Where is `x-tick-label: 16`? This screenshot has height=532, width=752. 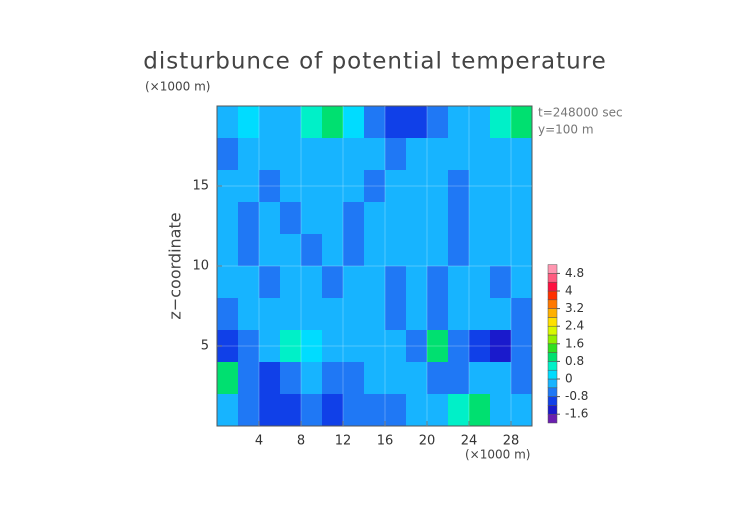 x-tick-label: 16 is located at coordinates (385, 441).